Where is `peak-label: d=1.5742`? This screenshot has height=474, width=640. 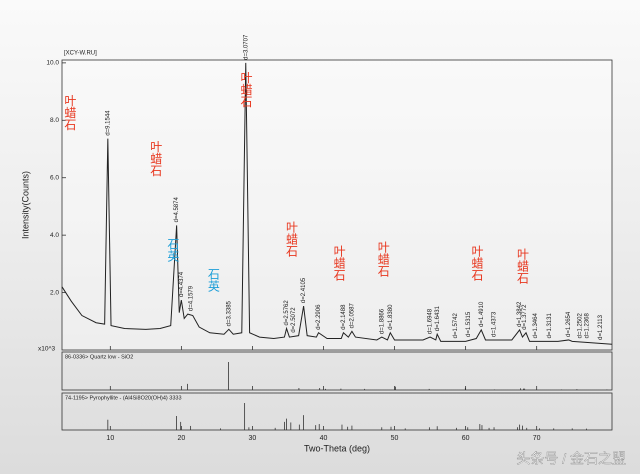
peak-label: d=1.5742 is located at coordinates (456, 326).